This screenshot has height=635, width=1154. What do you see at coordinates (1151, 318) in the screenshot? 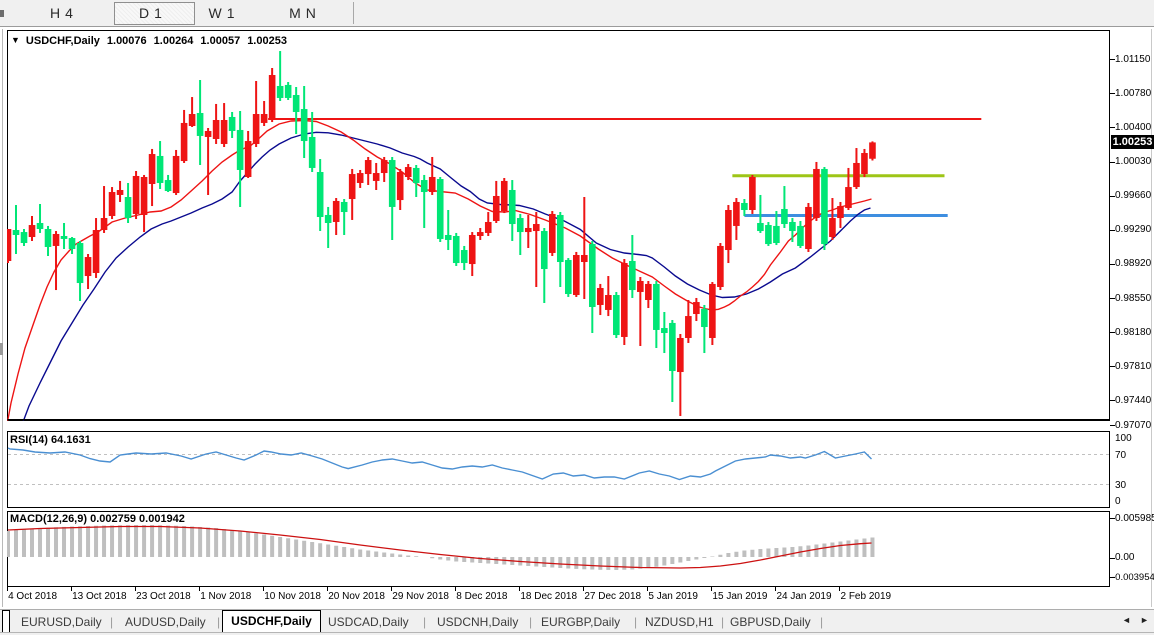
I see `window-right-edge` at bounding box center [1151, 318].